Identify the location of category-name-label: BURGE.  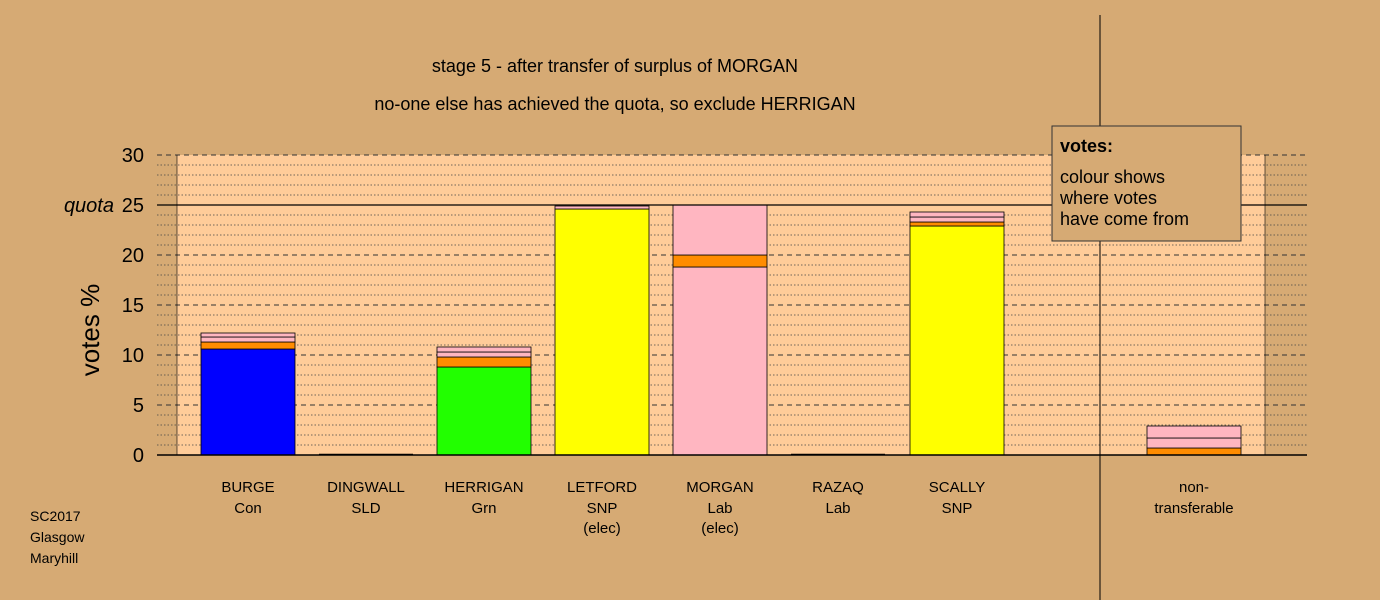
(247, 487).